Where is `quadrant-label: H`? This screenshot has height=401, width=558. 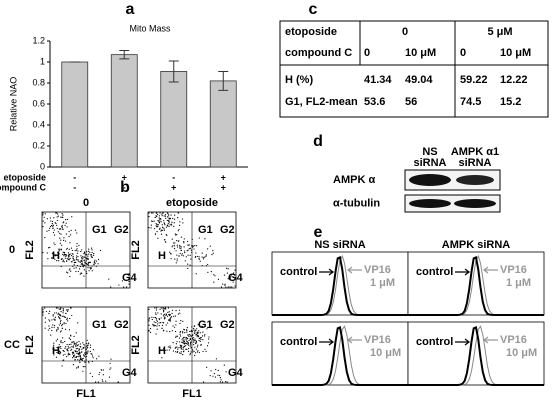 quadrant-label: H is located at coordinates (162, 256).